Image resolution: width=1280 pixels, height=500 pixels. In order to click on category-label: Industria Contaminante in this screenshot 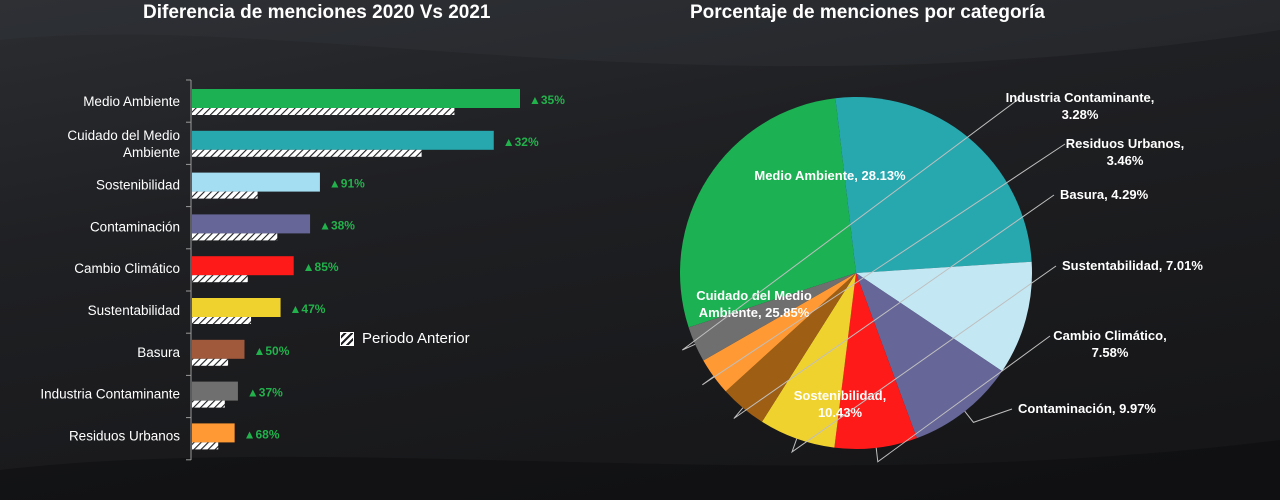, I will do `click(110, 394)`.